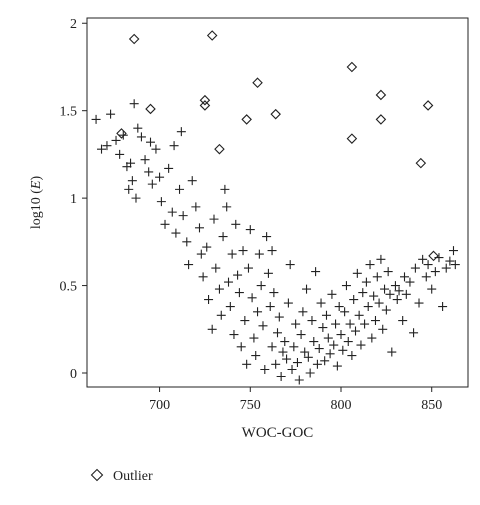  I want to click on x-axis-label: WOC-GOC, so click(278, 433).